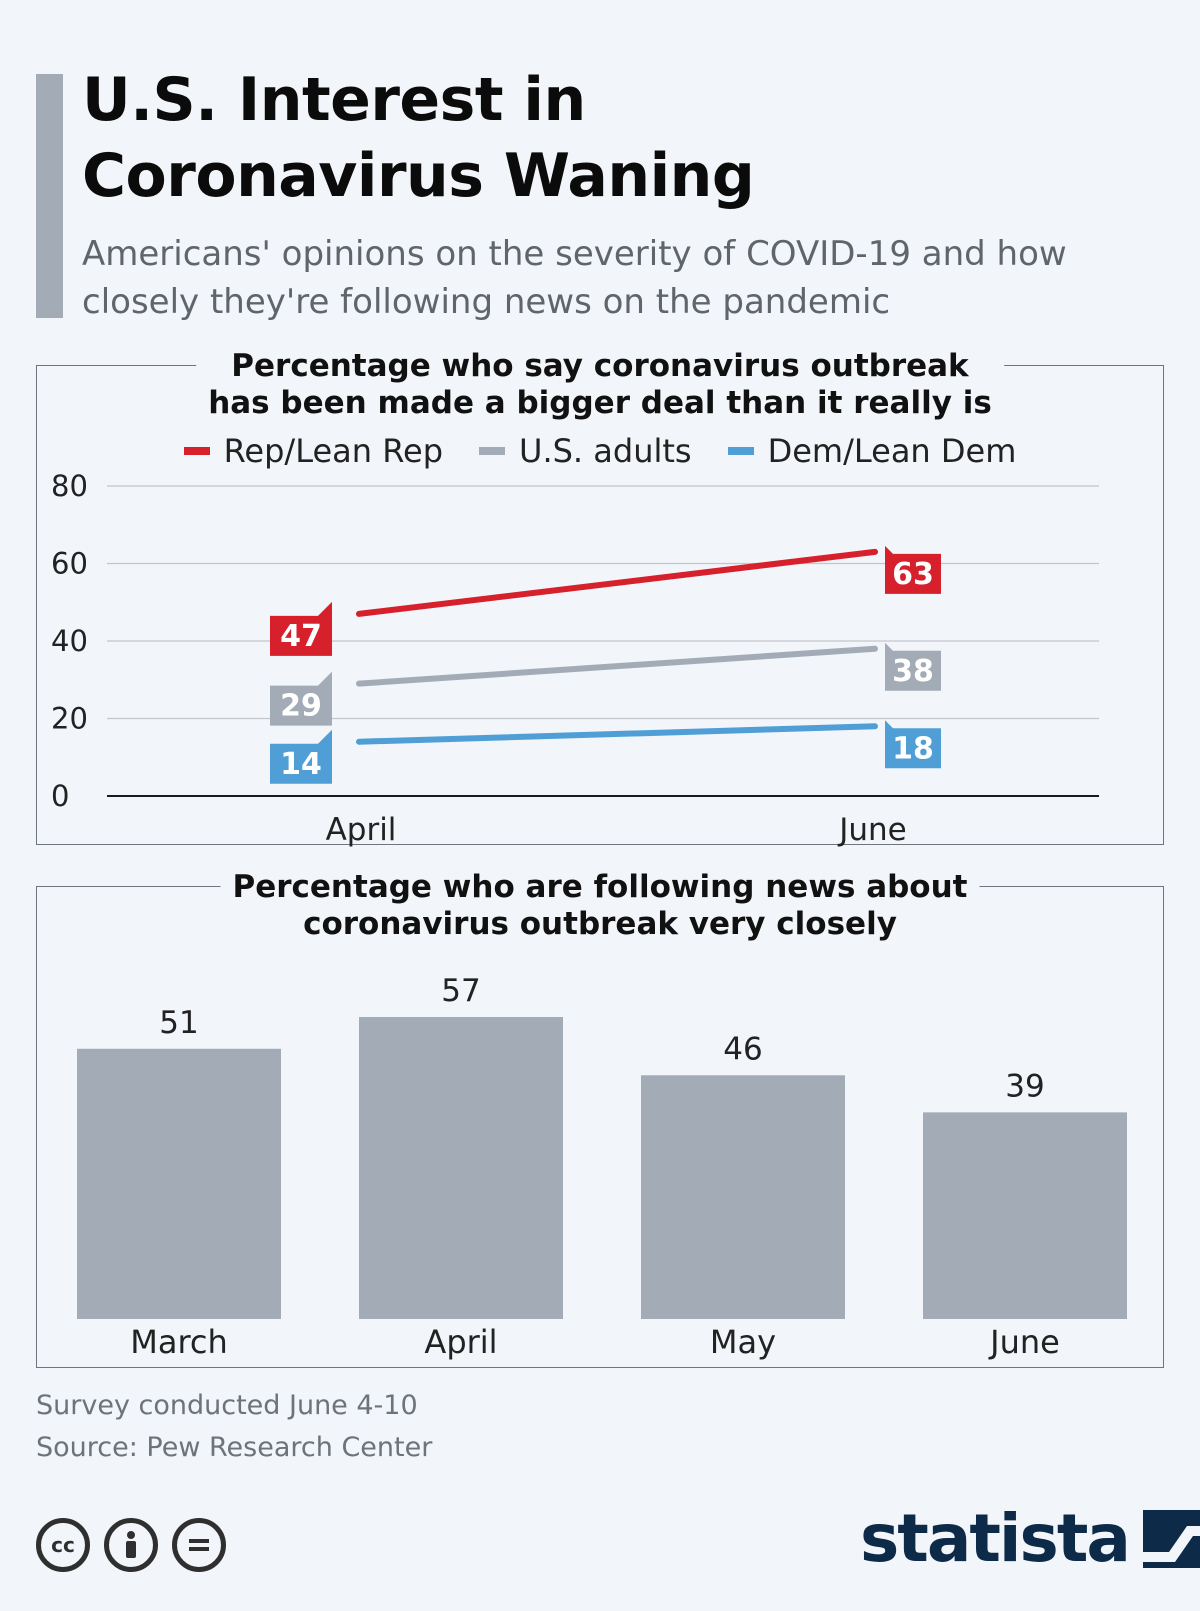 This screenshot has height=1611, width=1200. What do you see at coordinates (872, 830) in the screenshot?
I see `x-tick-label-june: June` at bounding box center [872, 830].